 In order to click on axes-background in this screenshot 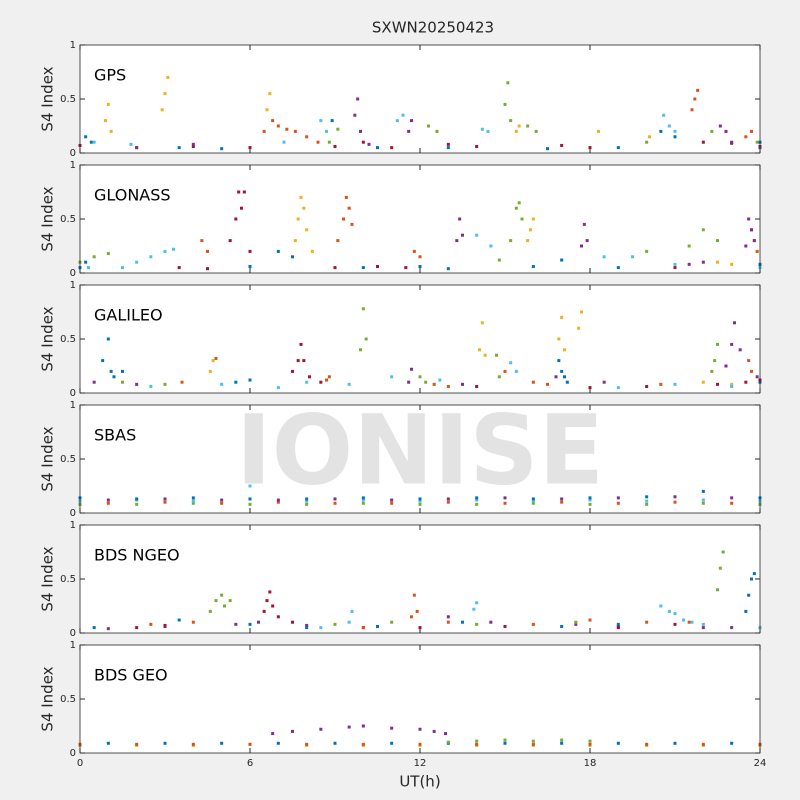, I will do `click(420, 459)`.